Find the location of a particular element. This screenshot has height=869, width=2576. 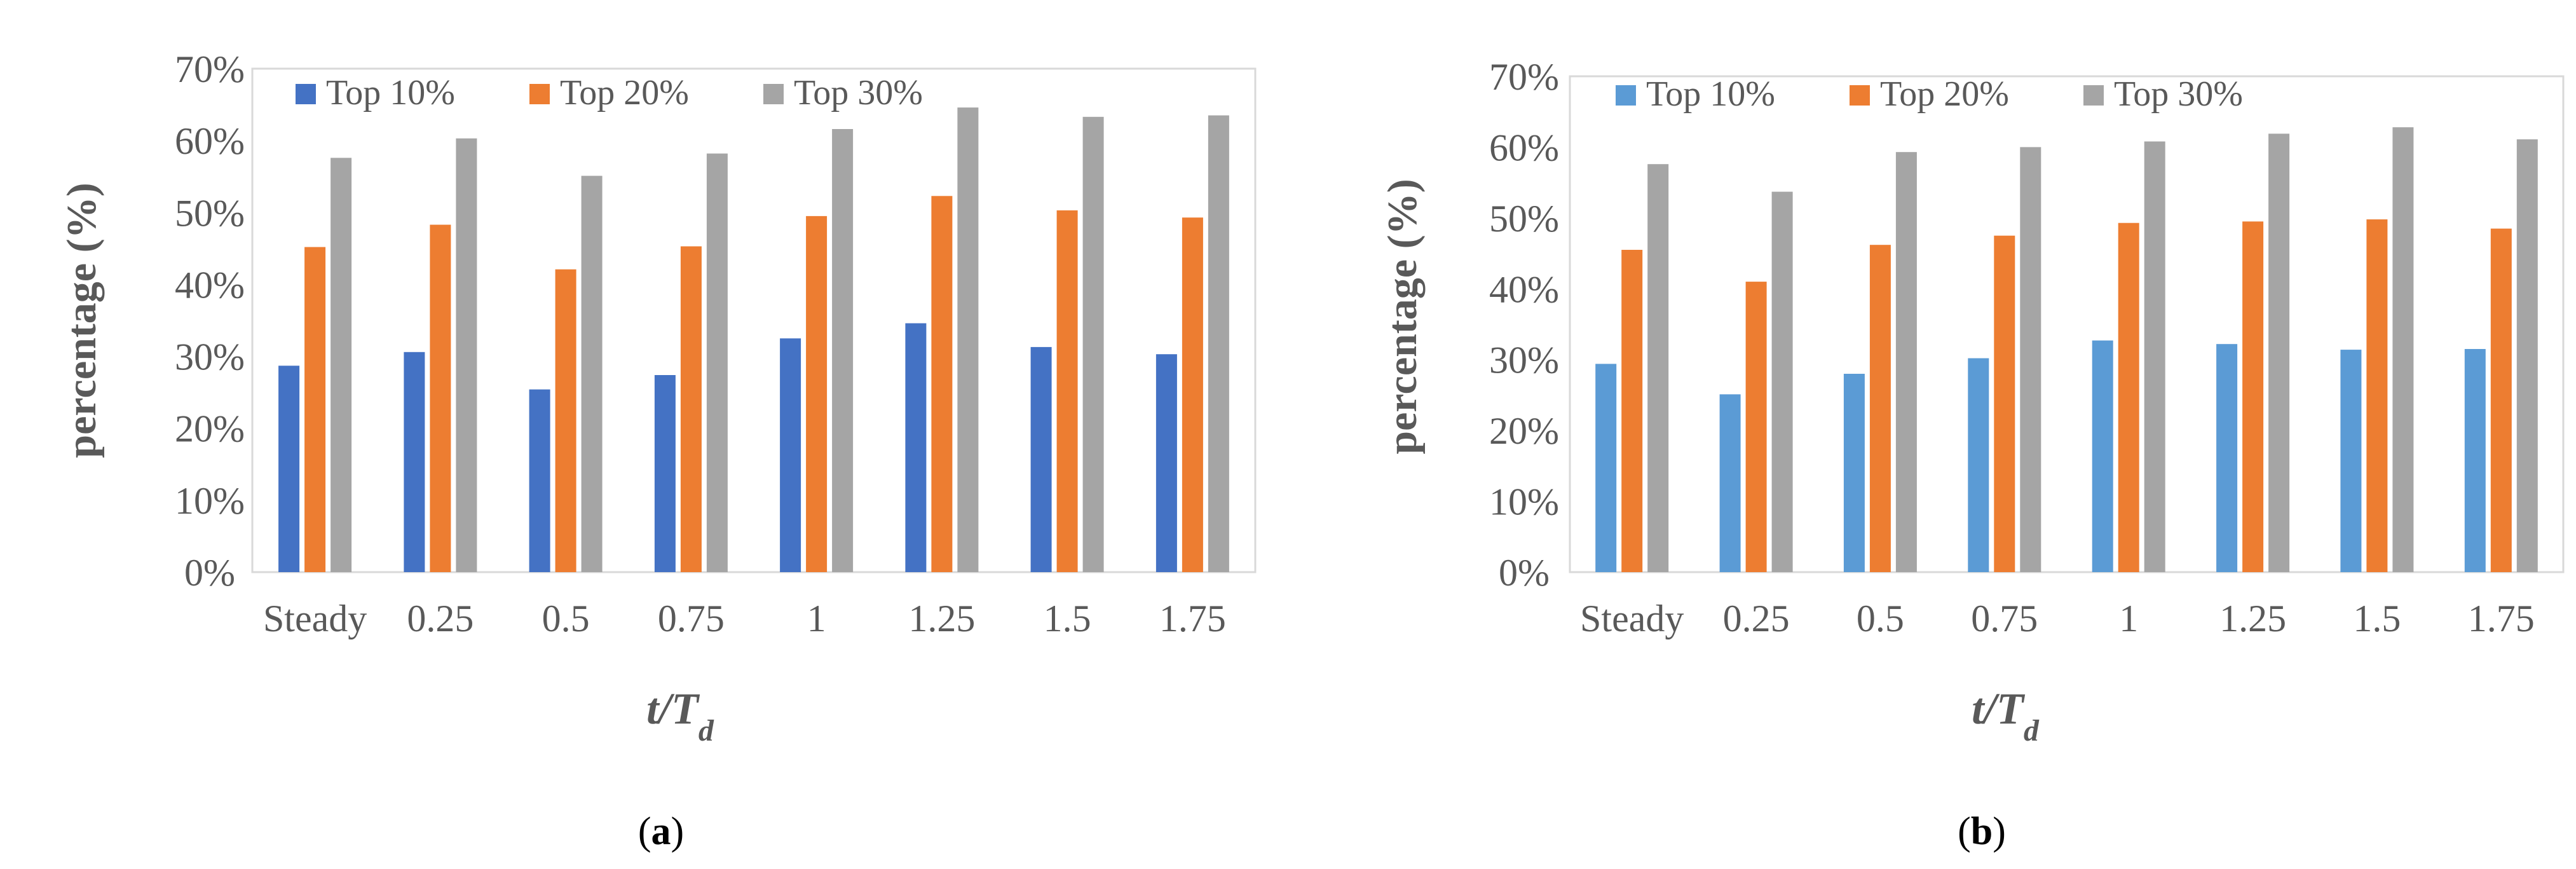

panel-caption: (b) is located at coordinates (1982, 831).